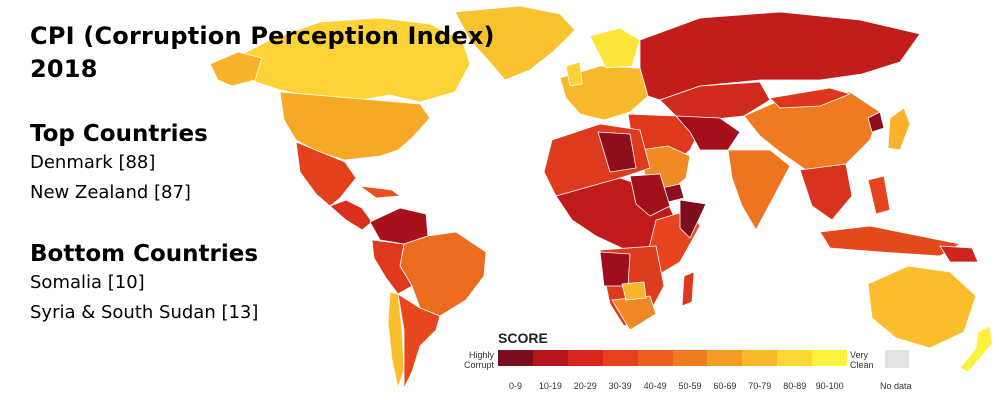 This screenshot has height=400, width=1000. Describe the element at coordinates (515, 386) in the screenshot. I see `legend-tick-label: 0-9` at that location.